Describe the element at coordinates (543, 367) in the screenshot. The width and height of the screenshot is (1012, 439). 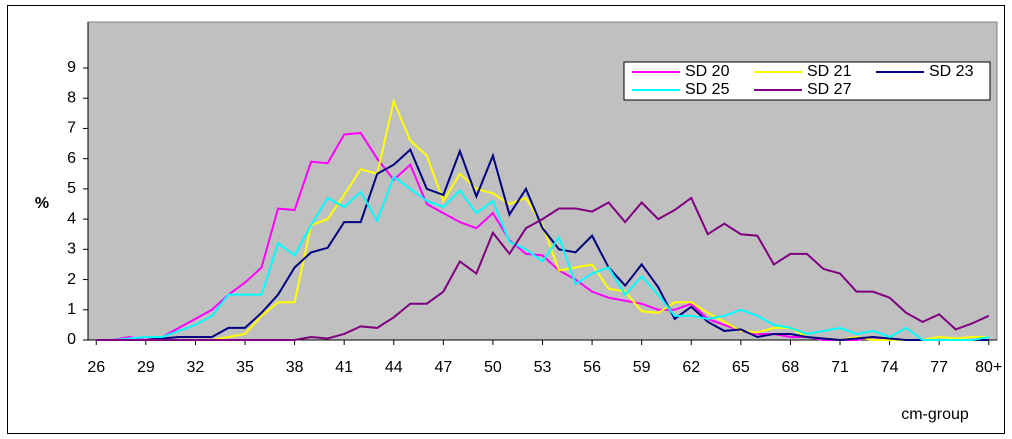
I see `x-tick-label: 53` at that location.